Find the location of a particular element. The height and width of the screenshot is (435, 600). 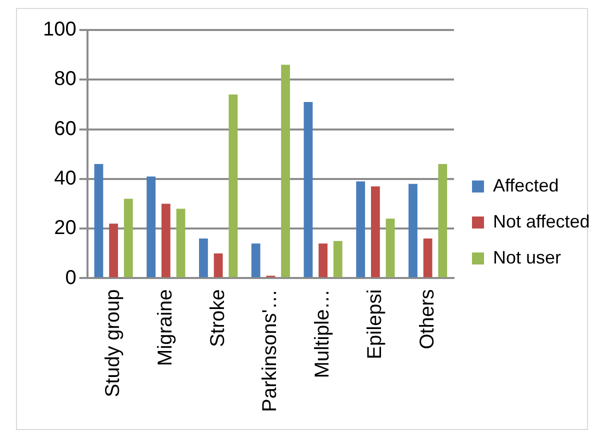

y-tick-label: 60 is located at coordinates (65, 129).